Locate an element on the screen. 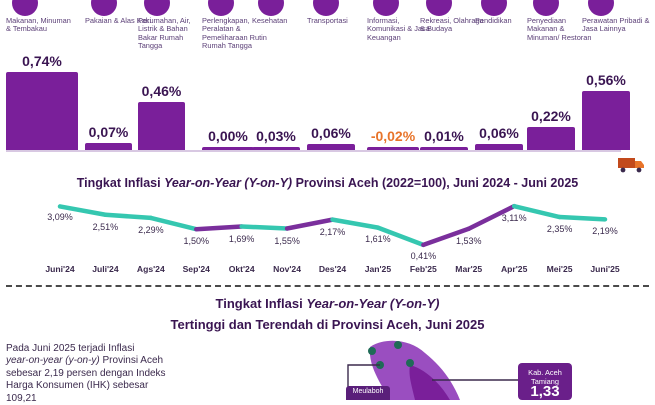 The width and height of the screenshot is (655, 405). bar-value-label: 0,56% is located at coordinates (606, 79).